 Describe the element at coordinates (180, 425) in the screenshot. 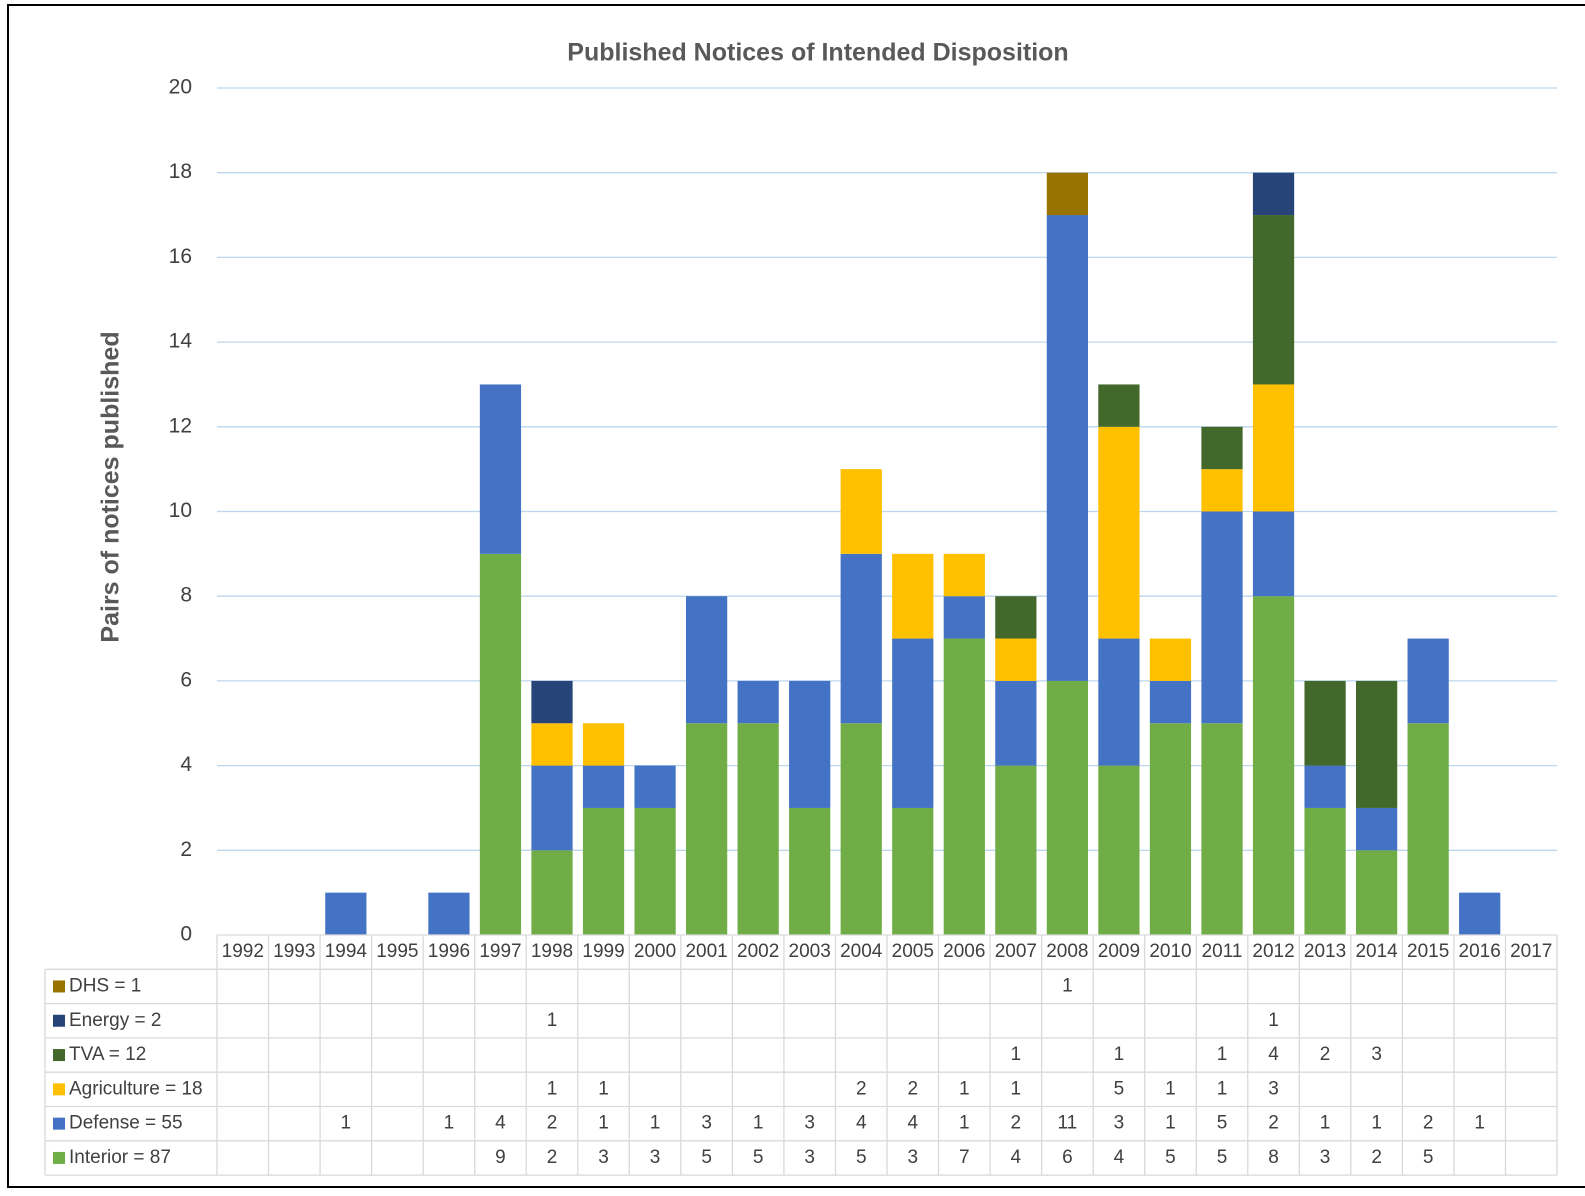

I see `y-tick-label: 12` at that location.